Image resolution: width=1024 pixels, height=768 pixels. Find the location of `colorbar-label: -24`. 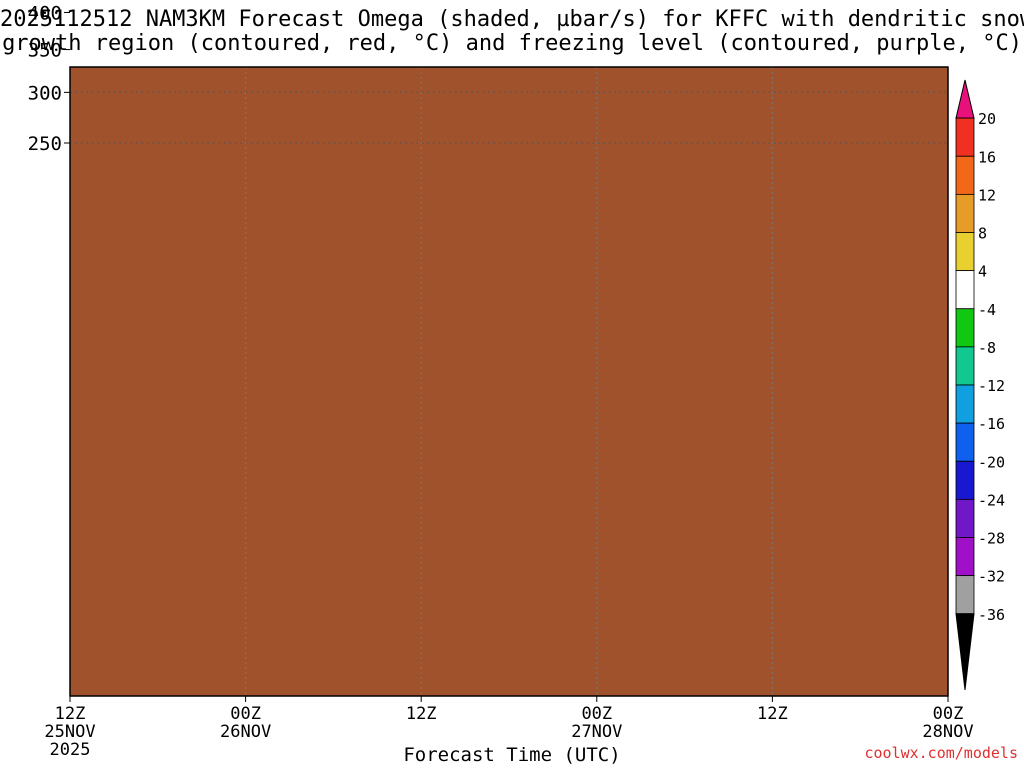

colorbar-label: -24 is located at coordinates (991, 500).